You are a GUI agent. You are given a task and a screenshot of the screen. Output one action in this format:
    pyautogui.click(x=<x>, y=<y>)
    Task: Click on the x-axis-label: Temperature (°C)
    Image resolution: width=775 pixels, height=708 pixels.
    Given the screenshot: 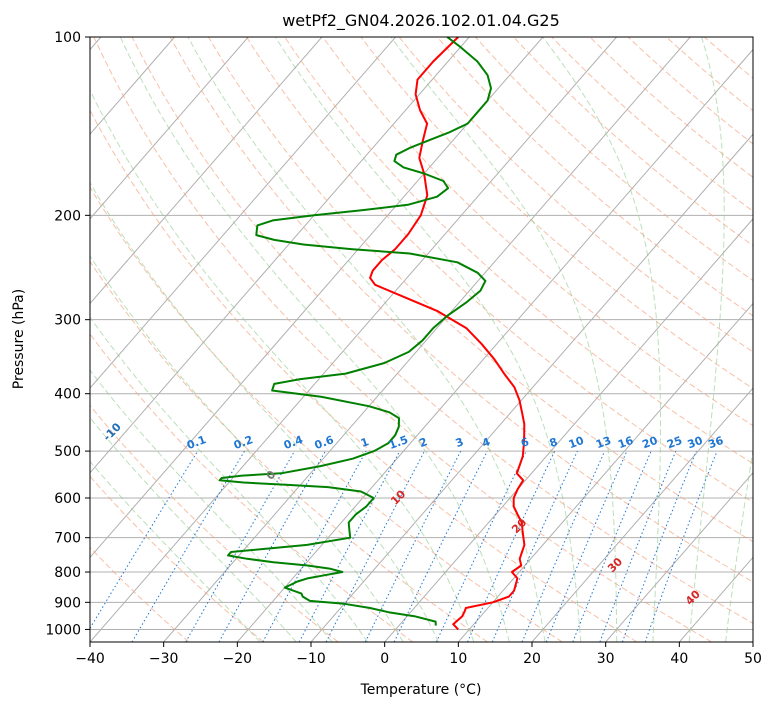 What is the action you would take?
    pyautogui.click(x=421, y=690)
    